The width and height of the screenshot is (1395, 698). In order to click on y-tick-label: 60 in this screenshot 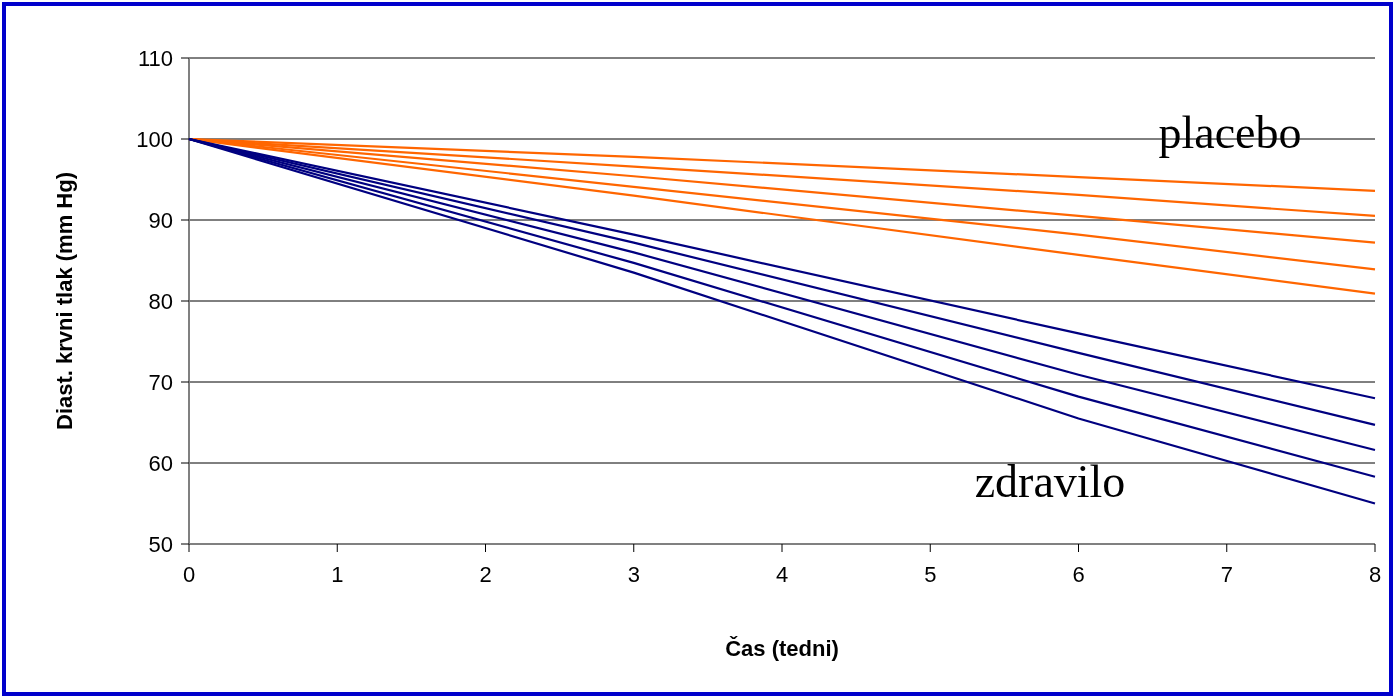, I will do `click(160, 463)`.